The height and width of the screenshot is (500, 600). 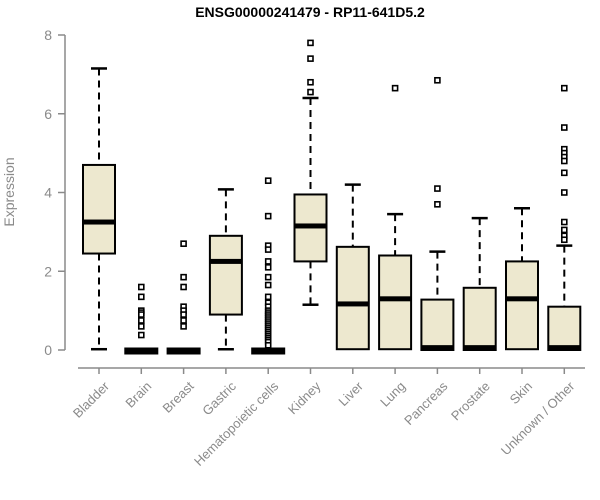 I want to click on boxplot-skin, so click(x=522, y=279).